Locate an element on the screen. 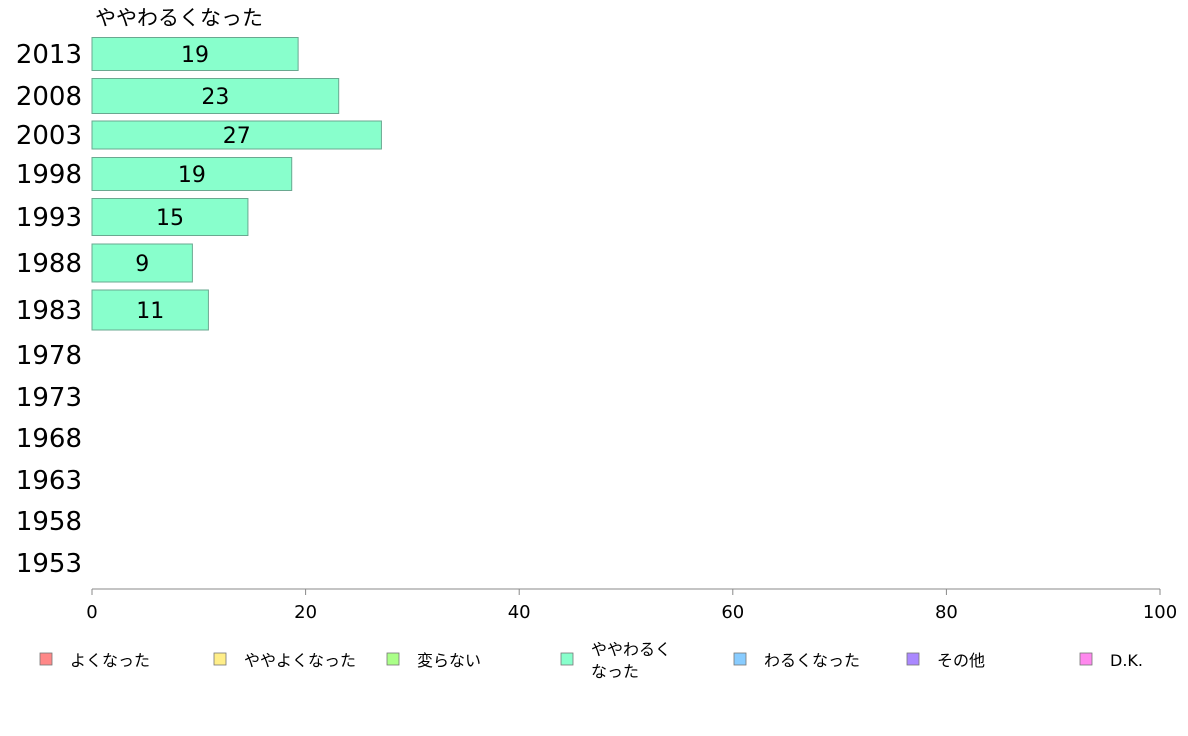 The height and width of the screenshot is (736, 1188). x-tick-label: 40 is located at coordinates (519, 612).